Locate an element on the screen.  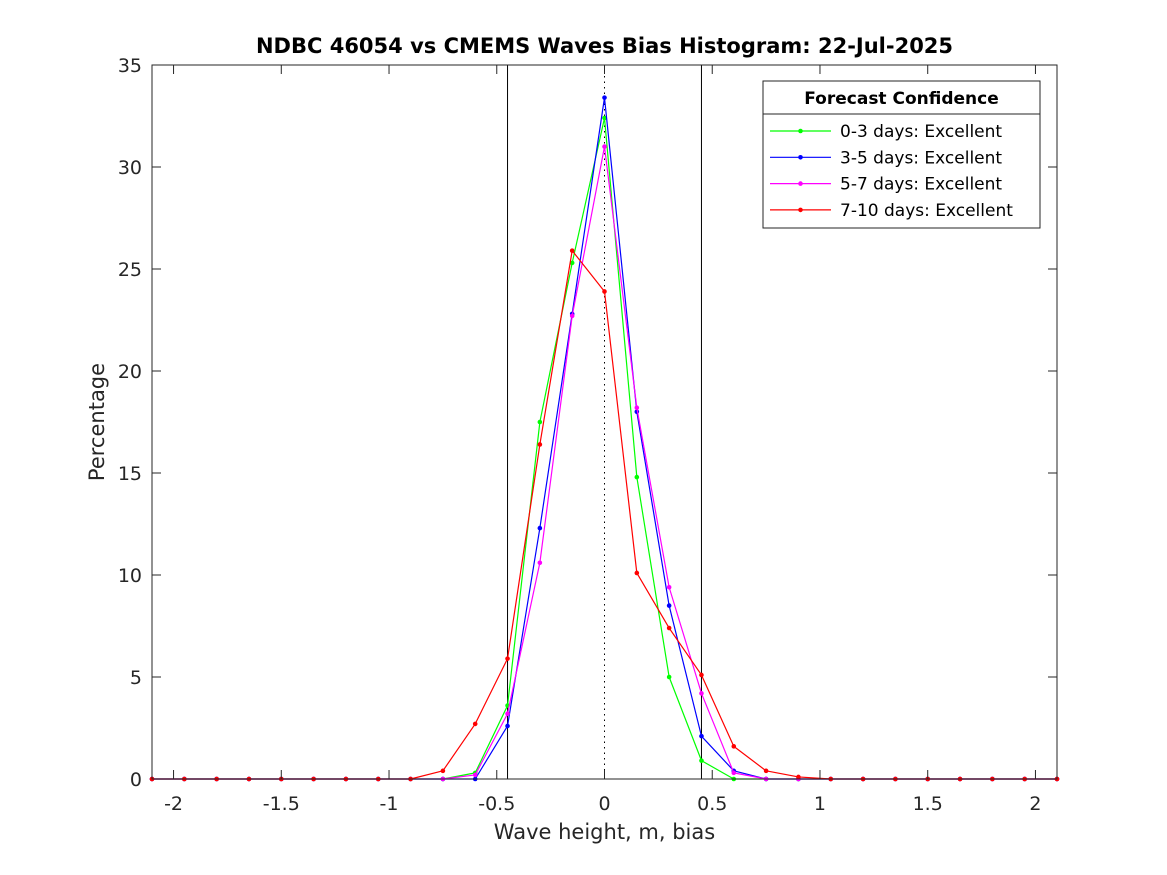
x-tick-label: 0 is located at coordinates (604, 804).